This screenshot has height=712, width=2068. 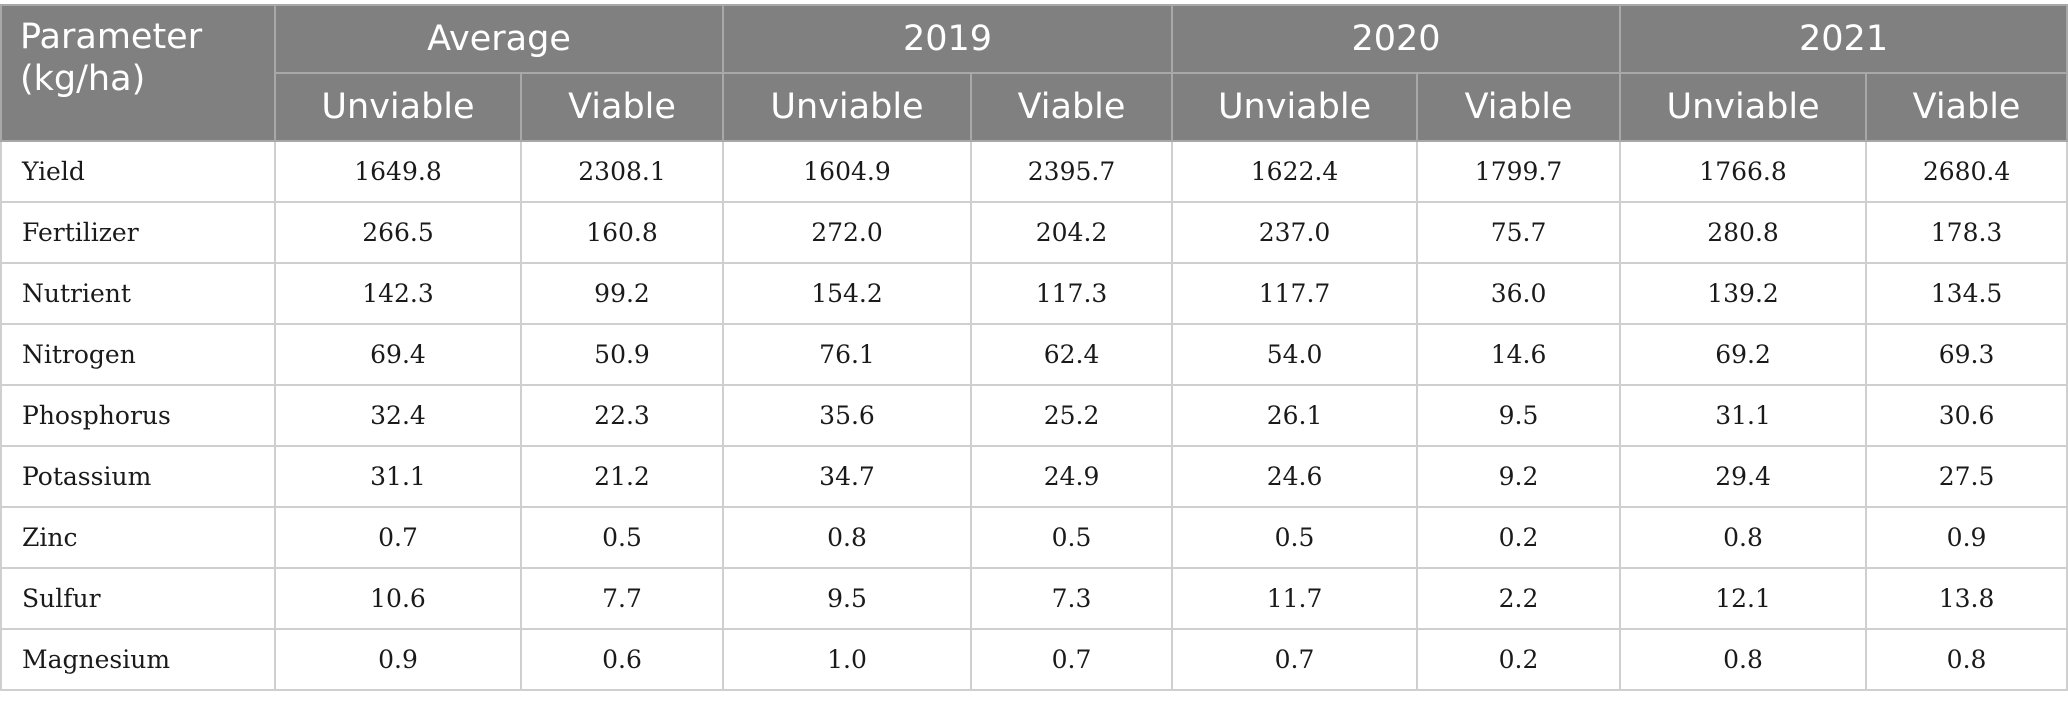 I want to click on table-cell: 9.2, so click(x=1519, y=476).